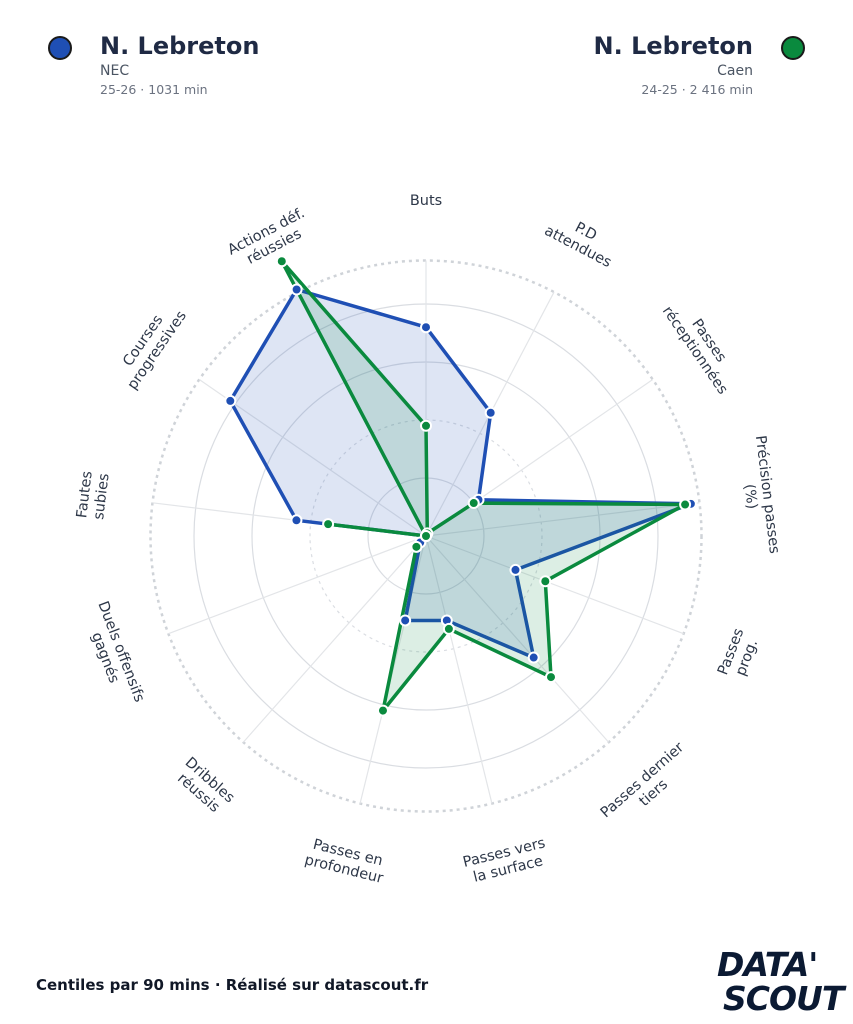 The width and height of the screenshot is (853, 1024). What do you see at coordinates (767, 964) in the screenshot?
I see `logo-line-1: DATA'` at bounding box center [767, 964].